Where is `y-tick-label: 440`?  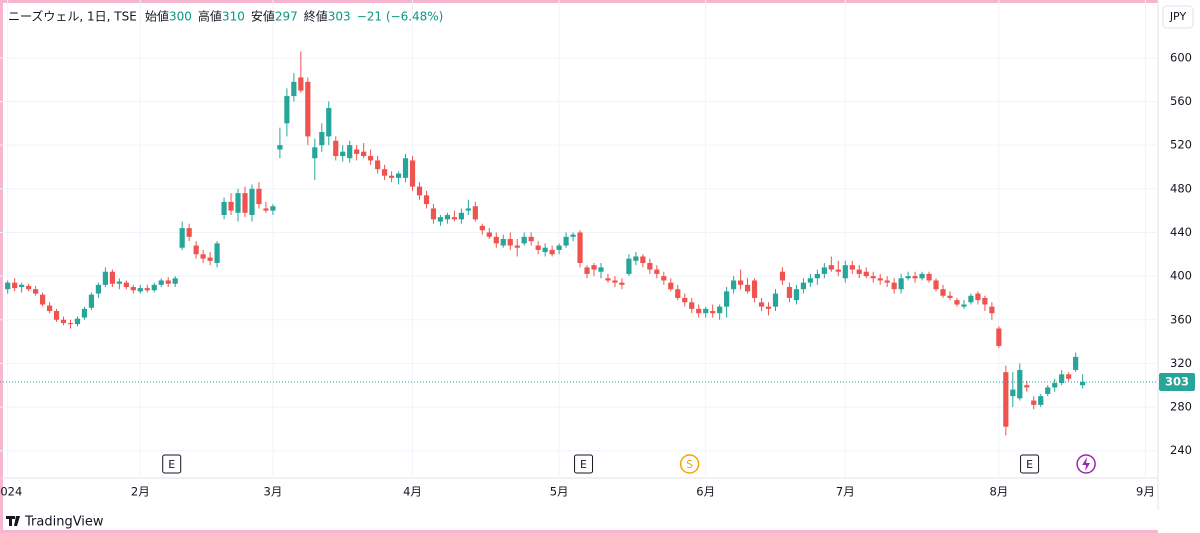
y-tick-label: 440 is located at coordinates (1181, 232).